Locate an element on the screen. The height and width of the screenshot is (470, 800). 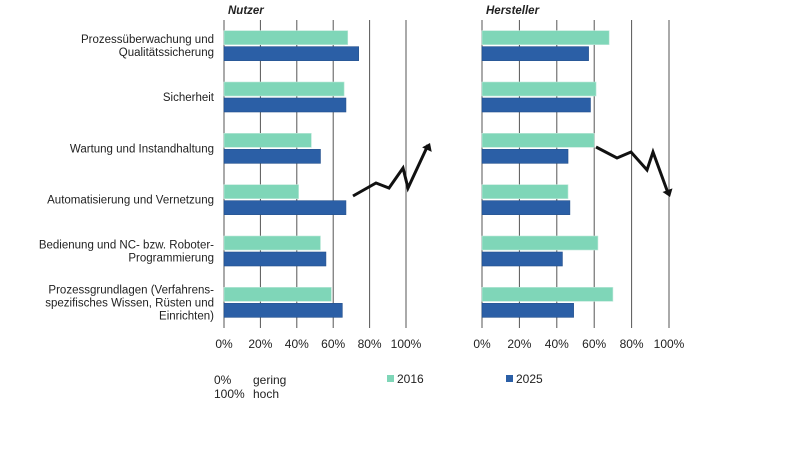
category-label: Einrichten) is located at coordinates (186, 316).